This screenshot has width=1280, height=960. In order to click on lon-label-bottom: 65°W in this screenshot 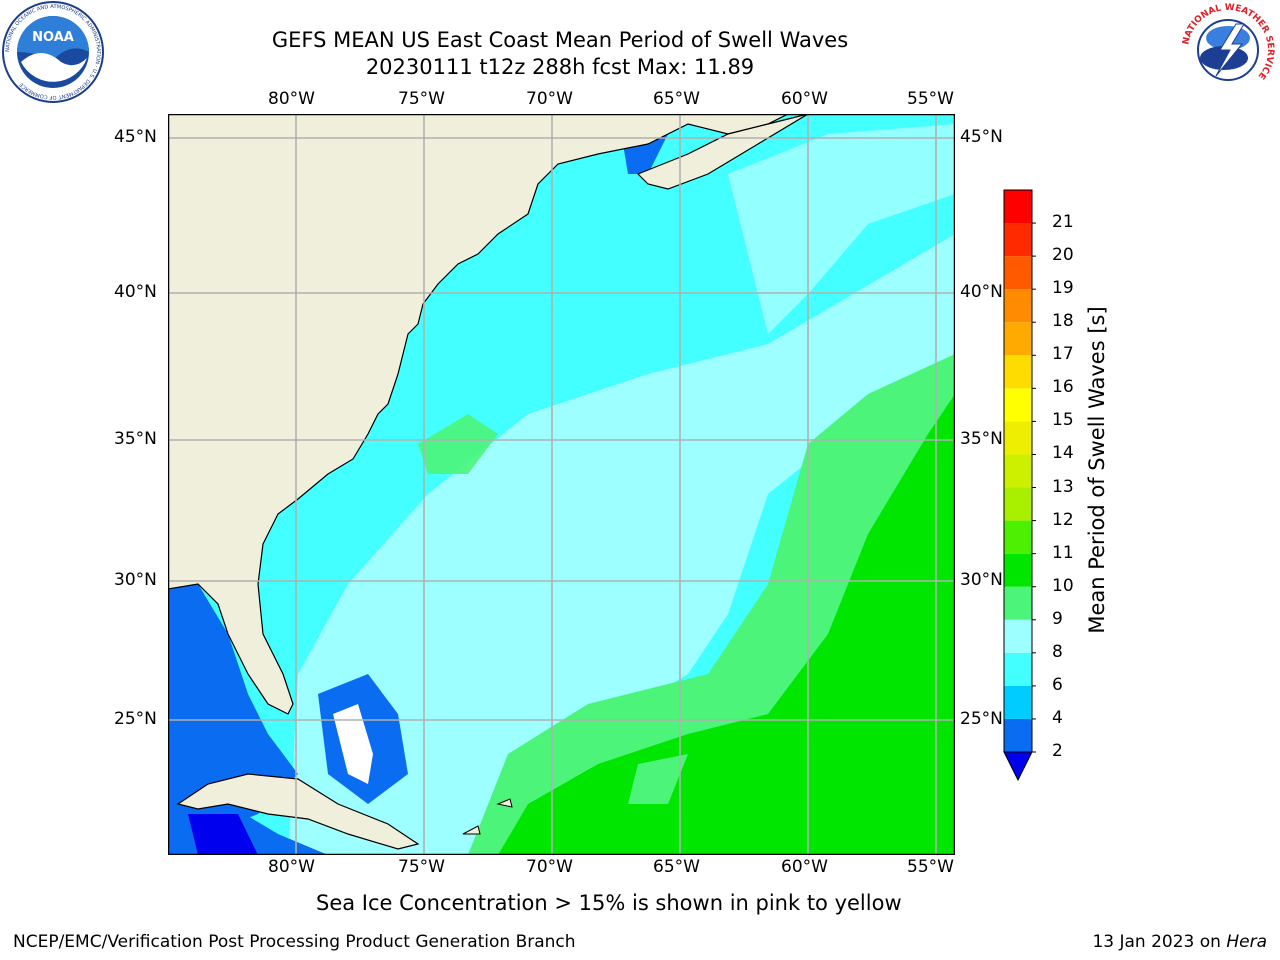, I will do `click(676, 867)`.